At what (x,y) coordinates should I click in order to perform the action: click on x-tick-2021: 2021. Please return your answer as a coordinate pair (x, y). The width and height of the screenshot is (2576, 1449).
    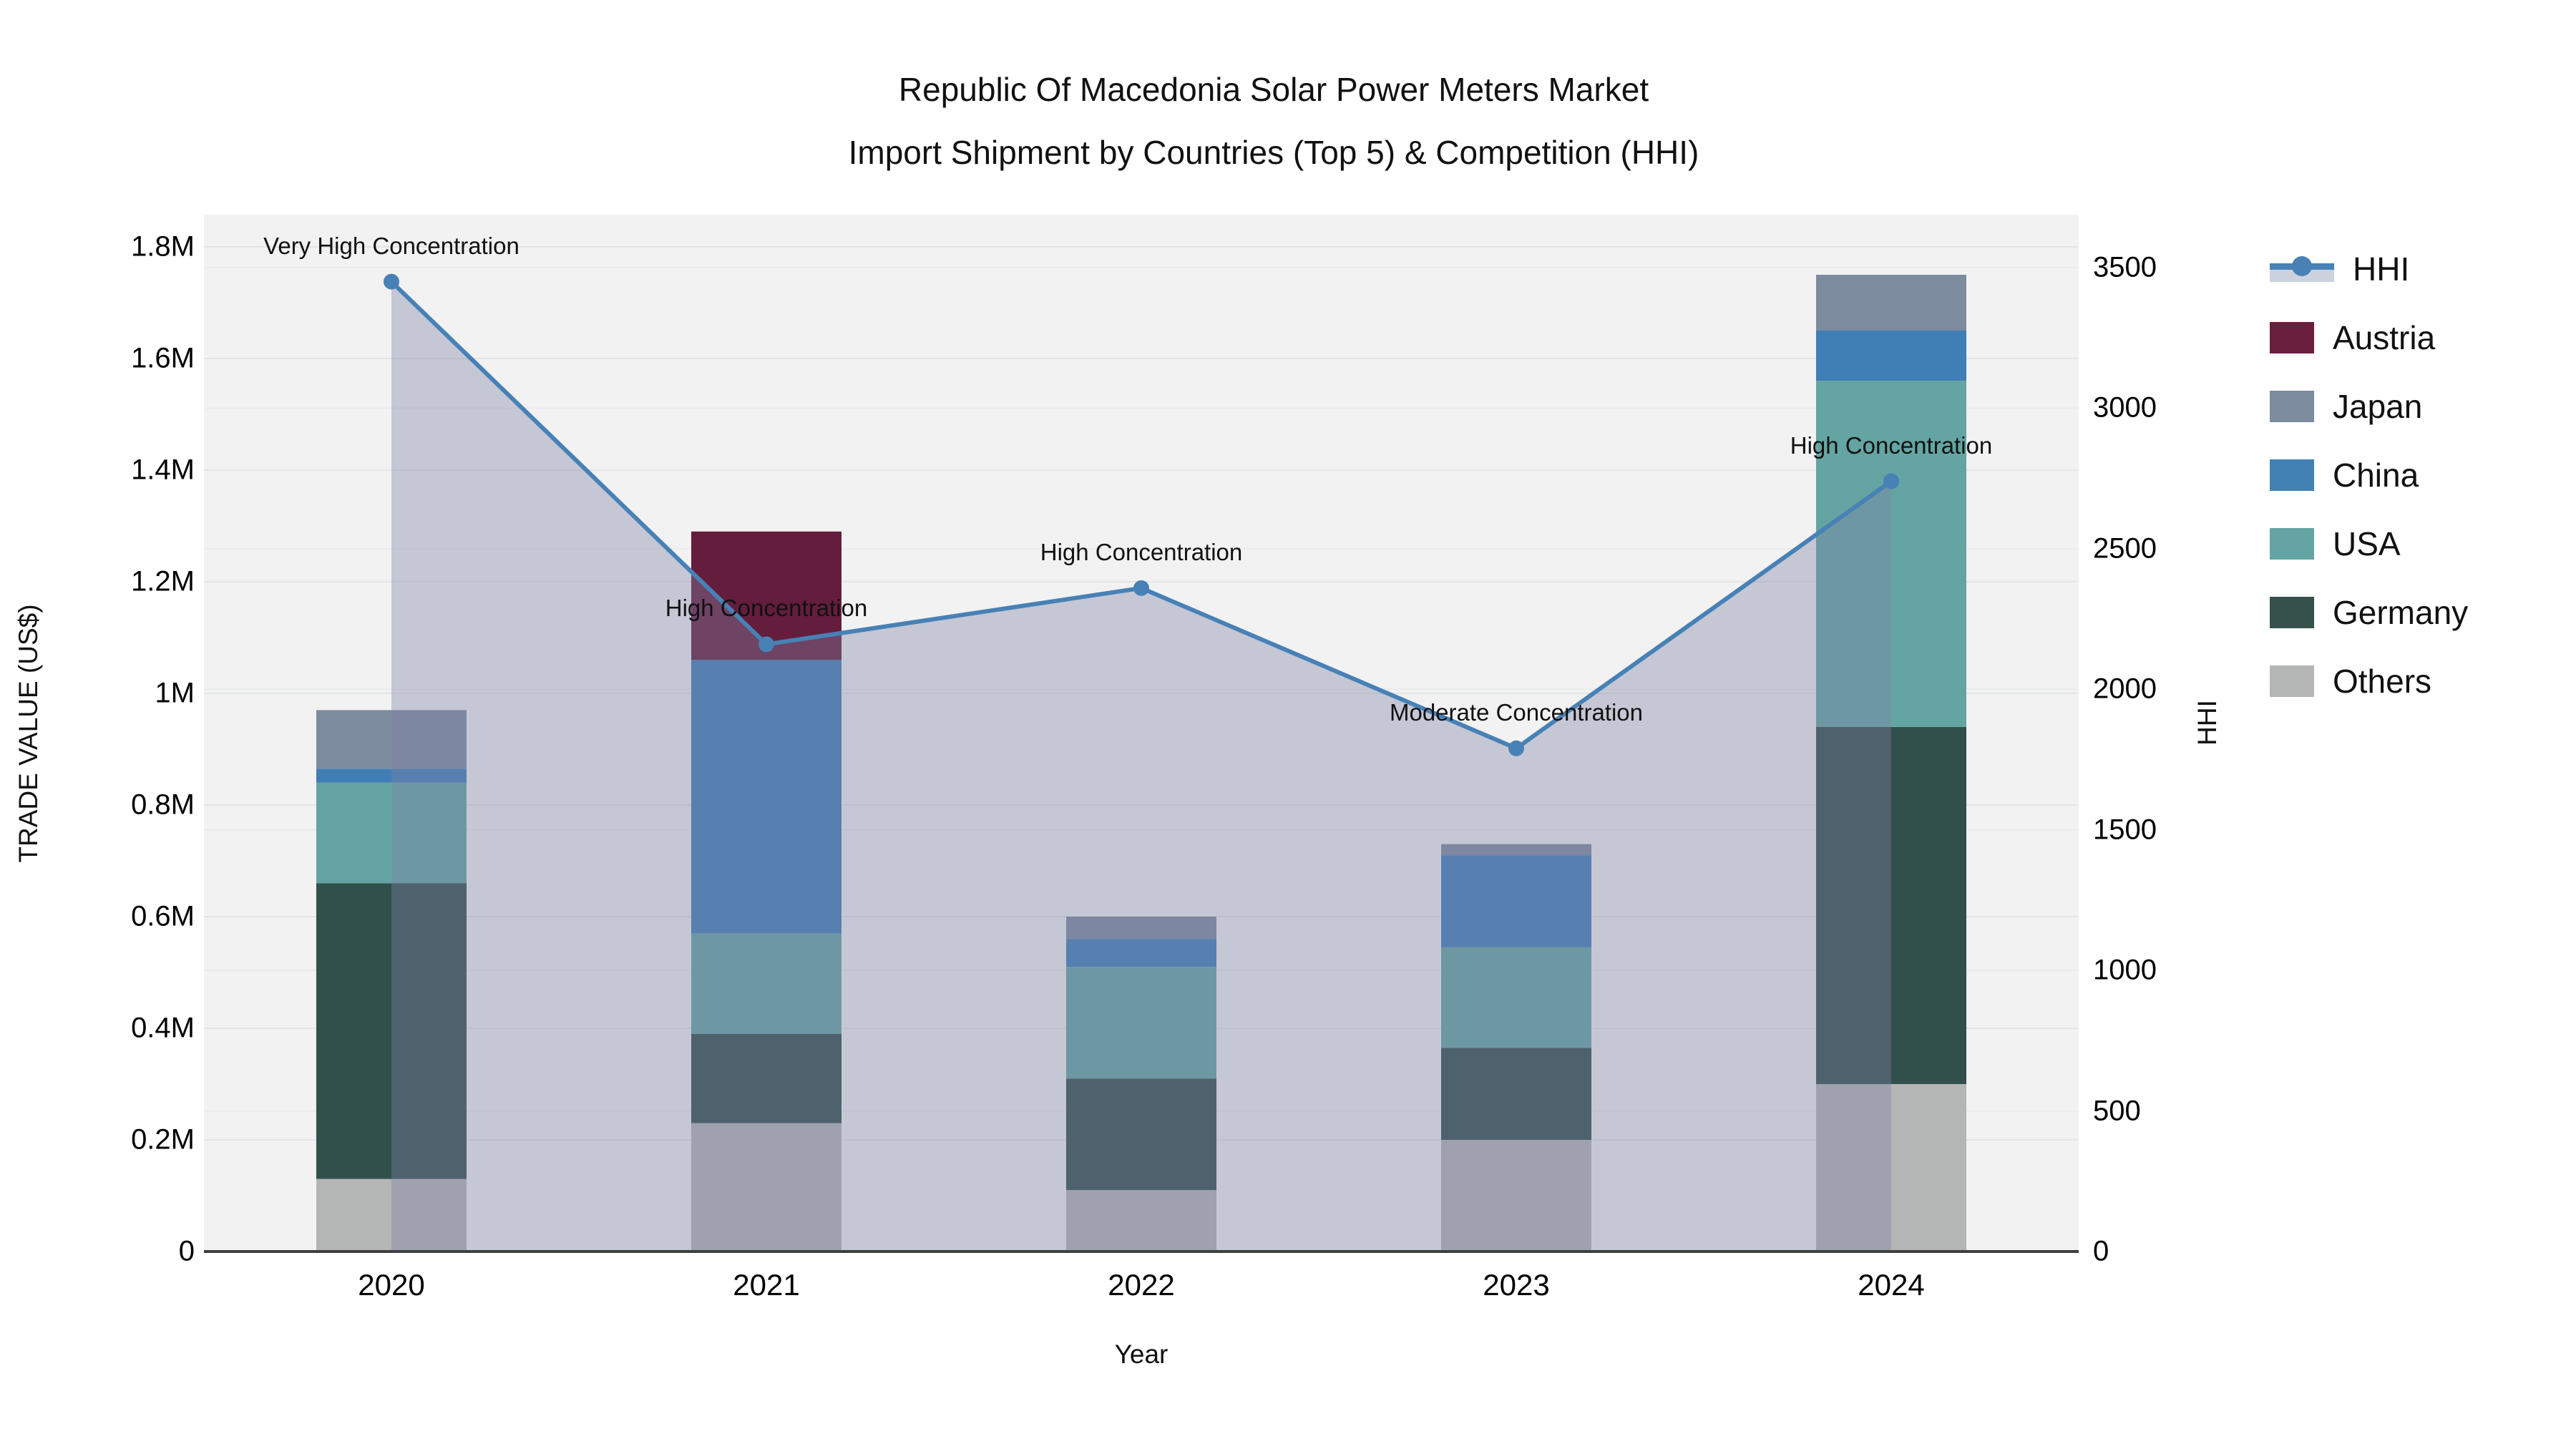
    Looking at the image, I should click on (766, 1285).